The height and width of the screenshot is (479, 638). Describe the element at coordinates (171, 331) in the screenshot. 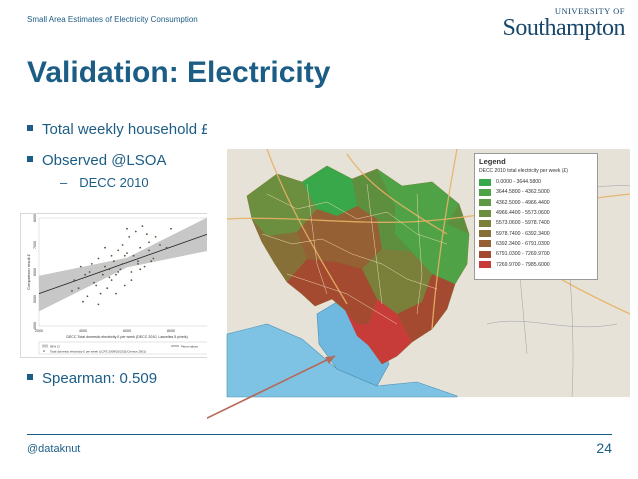

I see `x-tick-label: 8000` at that location.